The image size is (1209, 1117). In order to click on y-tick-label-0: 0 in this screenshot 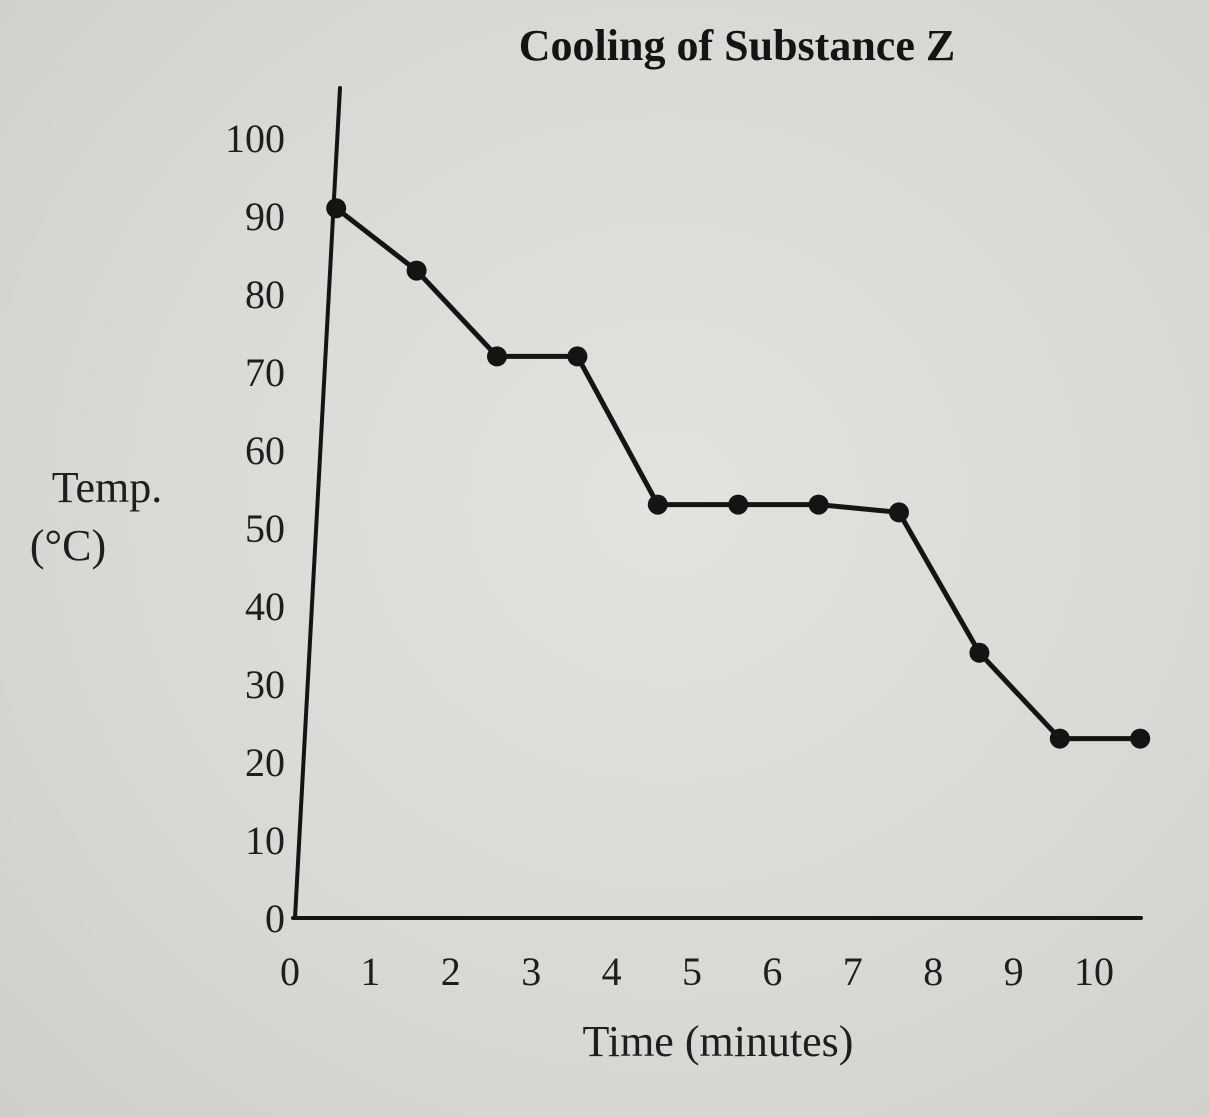, I will do `click(275, 918)`.